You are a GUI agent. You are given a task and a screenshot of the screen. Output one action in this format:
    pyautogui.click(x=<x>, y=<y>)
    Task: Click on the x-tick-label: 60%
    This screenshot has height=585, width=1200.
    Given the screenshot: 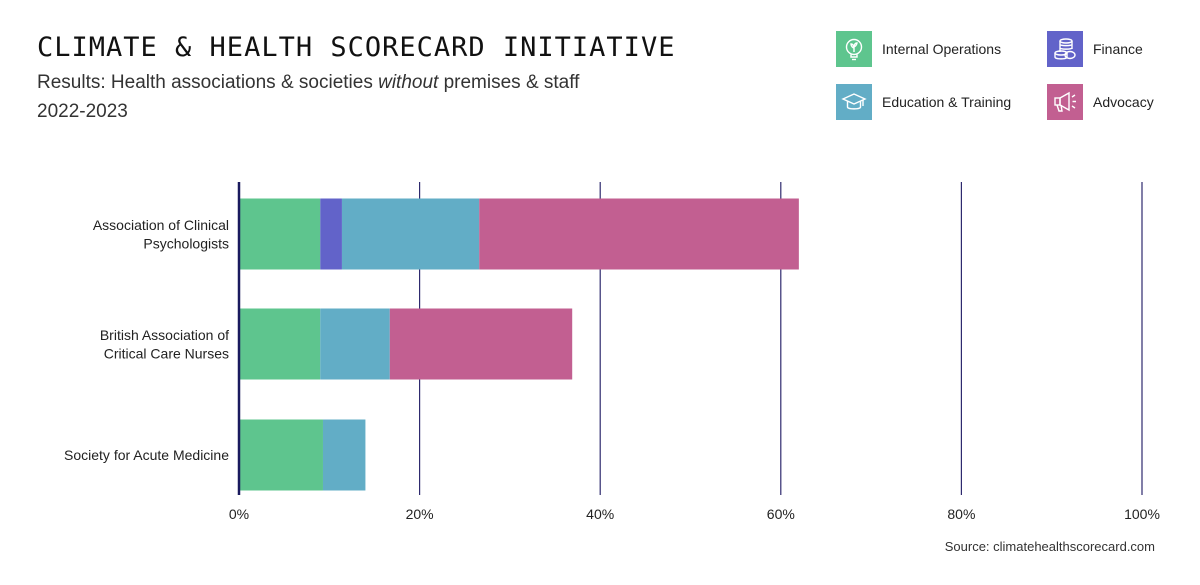 What is the action you would take?
    pyautogui.click(x=781, y=514)
    